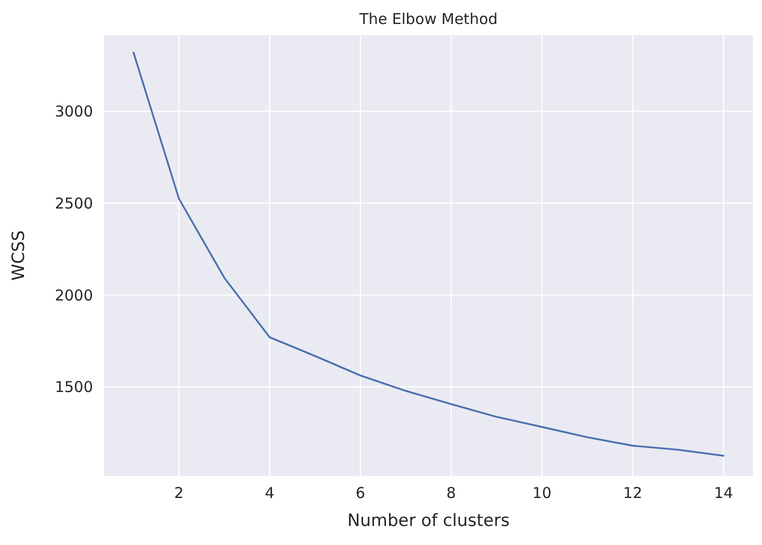 The width and height of the screenshot is (762, 545). What do you see at coordinates (428, 19) in the screenshot?
I see `chart-title: The Elbow Method` at bounding box center [428, 19].